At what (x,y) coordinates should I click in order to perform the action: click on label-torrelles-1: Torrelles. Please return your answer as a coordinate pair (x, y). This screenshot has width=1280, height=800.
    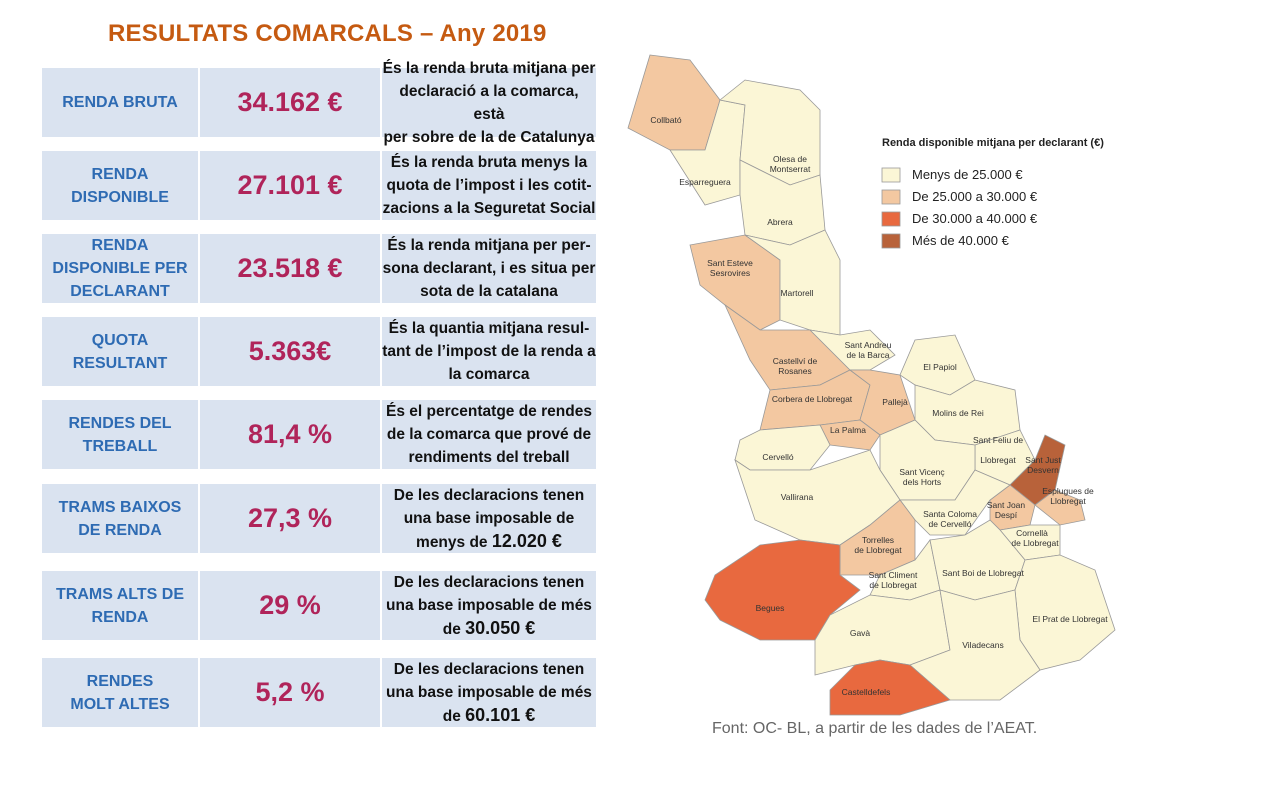
    Looking at the image, I should click on (878, 540).